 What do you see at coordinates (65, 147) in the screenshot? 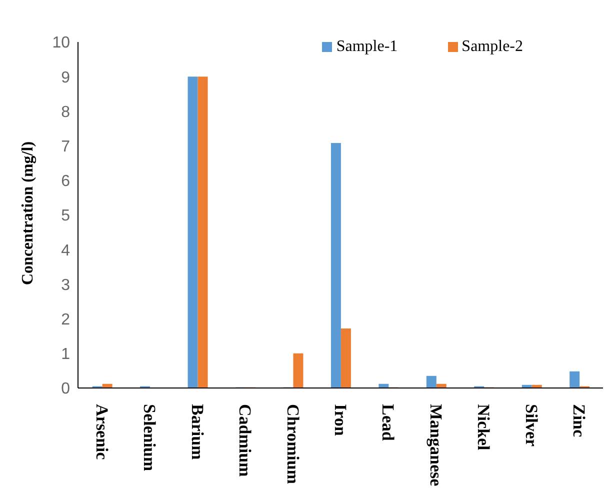
I see `y-tick-label: 7` at bounding box center [65, 147].